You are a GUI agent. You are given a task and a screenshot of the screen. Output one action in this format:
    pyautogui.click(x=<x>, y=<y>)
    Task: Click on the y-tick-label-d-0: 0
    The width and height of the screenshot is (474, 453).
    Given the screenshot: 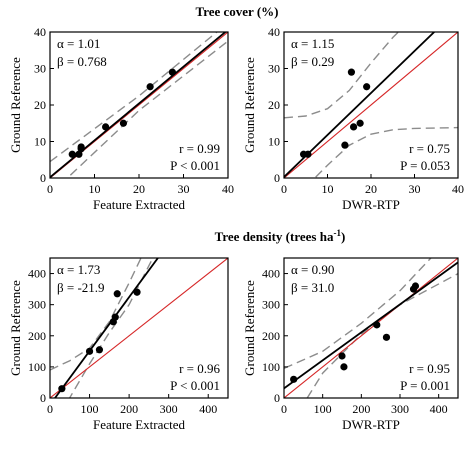 What is the action you would take?
    pyautogui.click(x=277, y=398)
    